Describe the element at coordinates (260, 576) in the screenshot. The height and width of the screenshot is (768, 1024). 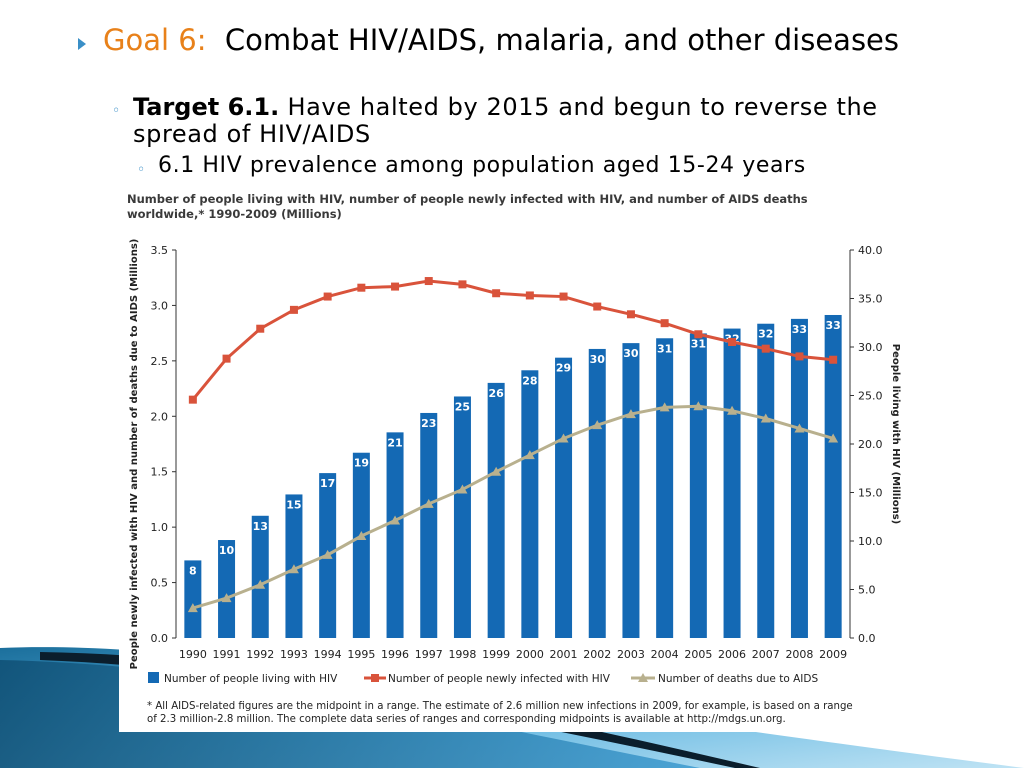
I see `bar-1992` at that location.